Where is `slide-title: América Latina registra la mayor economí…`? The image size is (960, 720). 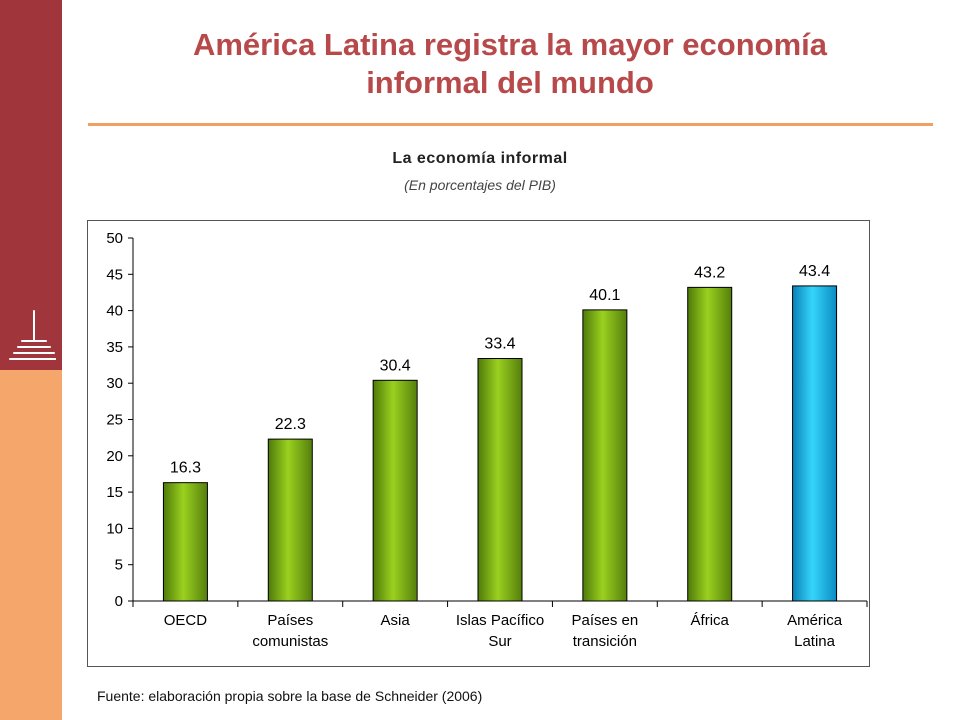 slide-title: América Latina registra la mayor economí… is located at coordinates (510, 64).